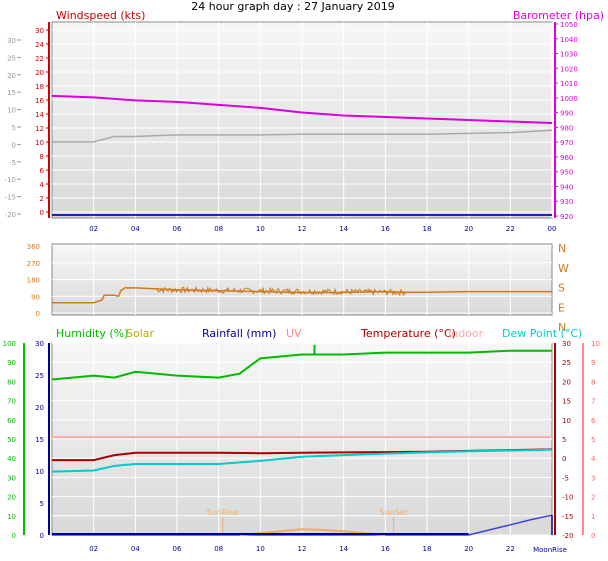 The image size is (608, 561). Describe the element at coordinates (566, 382) in the screenshot. I see `temperature-tick-label: 20` at that location.